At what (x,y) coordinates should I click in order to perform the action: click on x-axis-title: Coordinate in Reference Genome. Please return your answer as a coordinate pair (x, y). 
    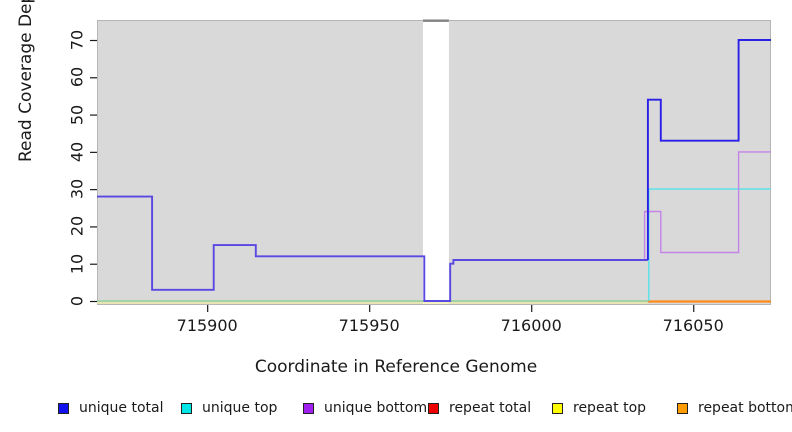
    Looking at the image, I should click on (396, 367).